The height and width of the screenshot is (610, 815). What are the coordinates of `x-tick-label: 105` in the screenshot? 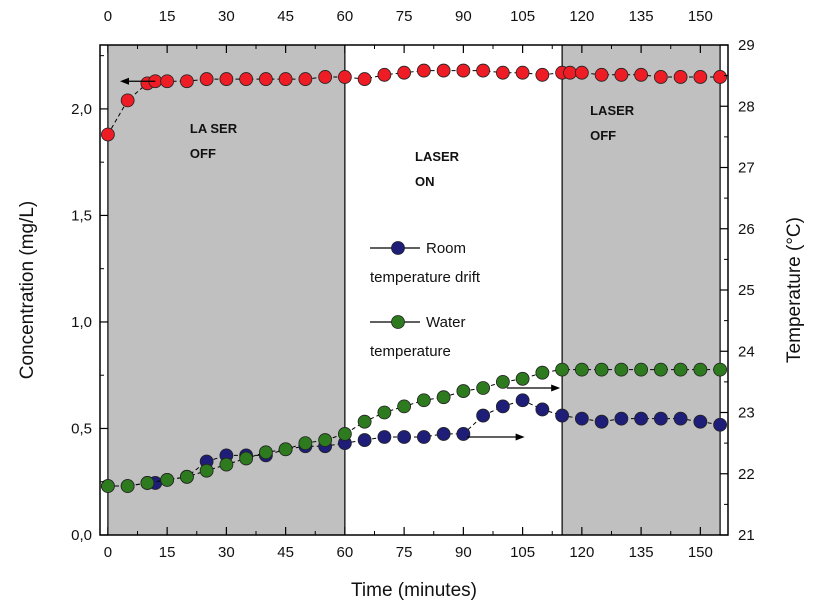 It's located at (522, 552).